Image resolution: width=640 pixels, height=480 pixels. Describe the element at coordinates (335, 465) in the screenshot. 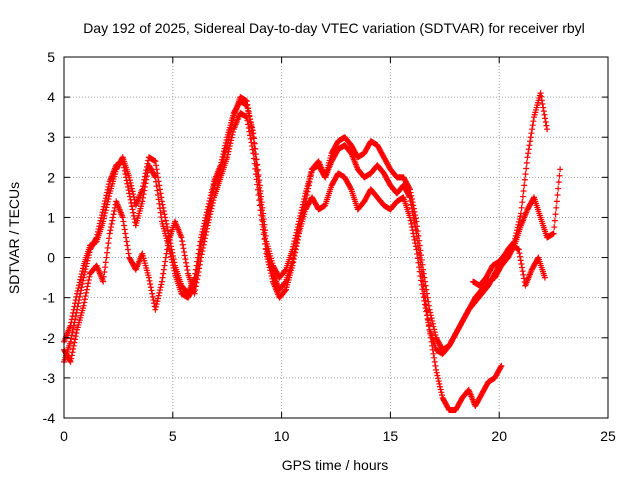

I see `x-axis-label: GPS time / hours` at that location.